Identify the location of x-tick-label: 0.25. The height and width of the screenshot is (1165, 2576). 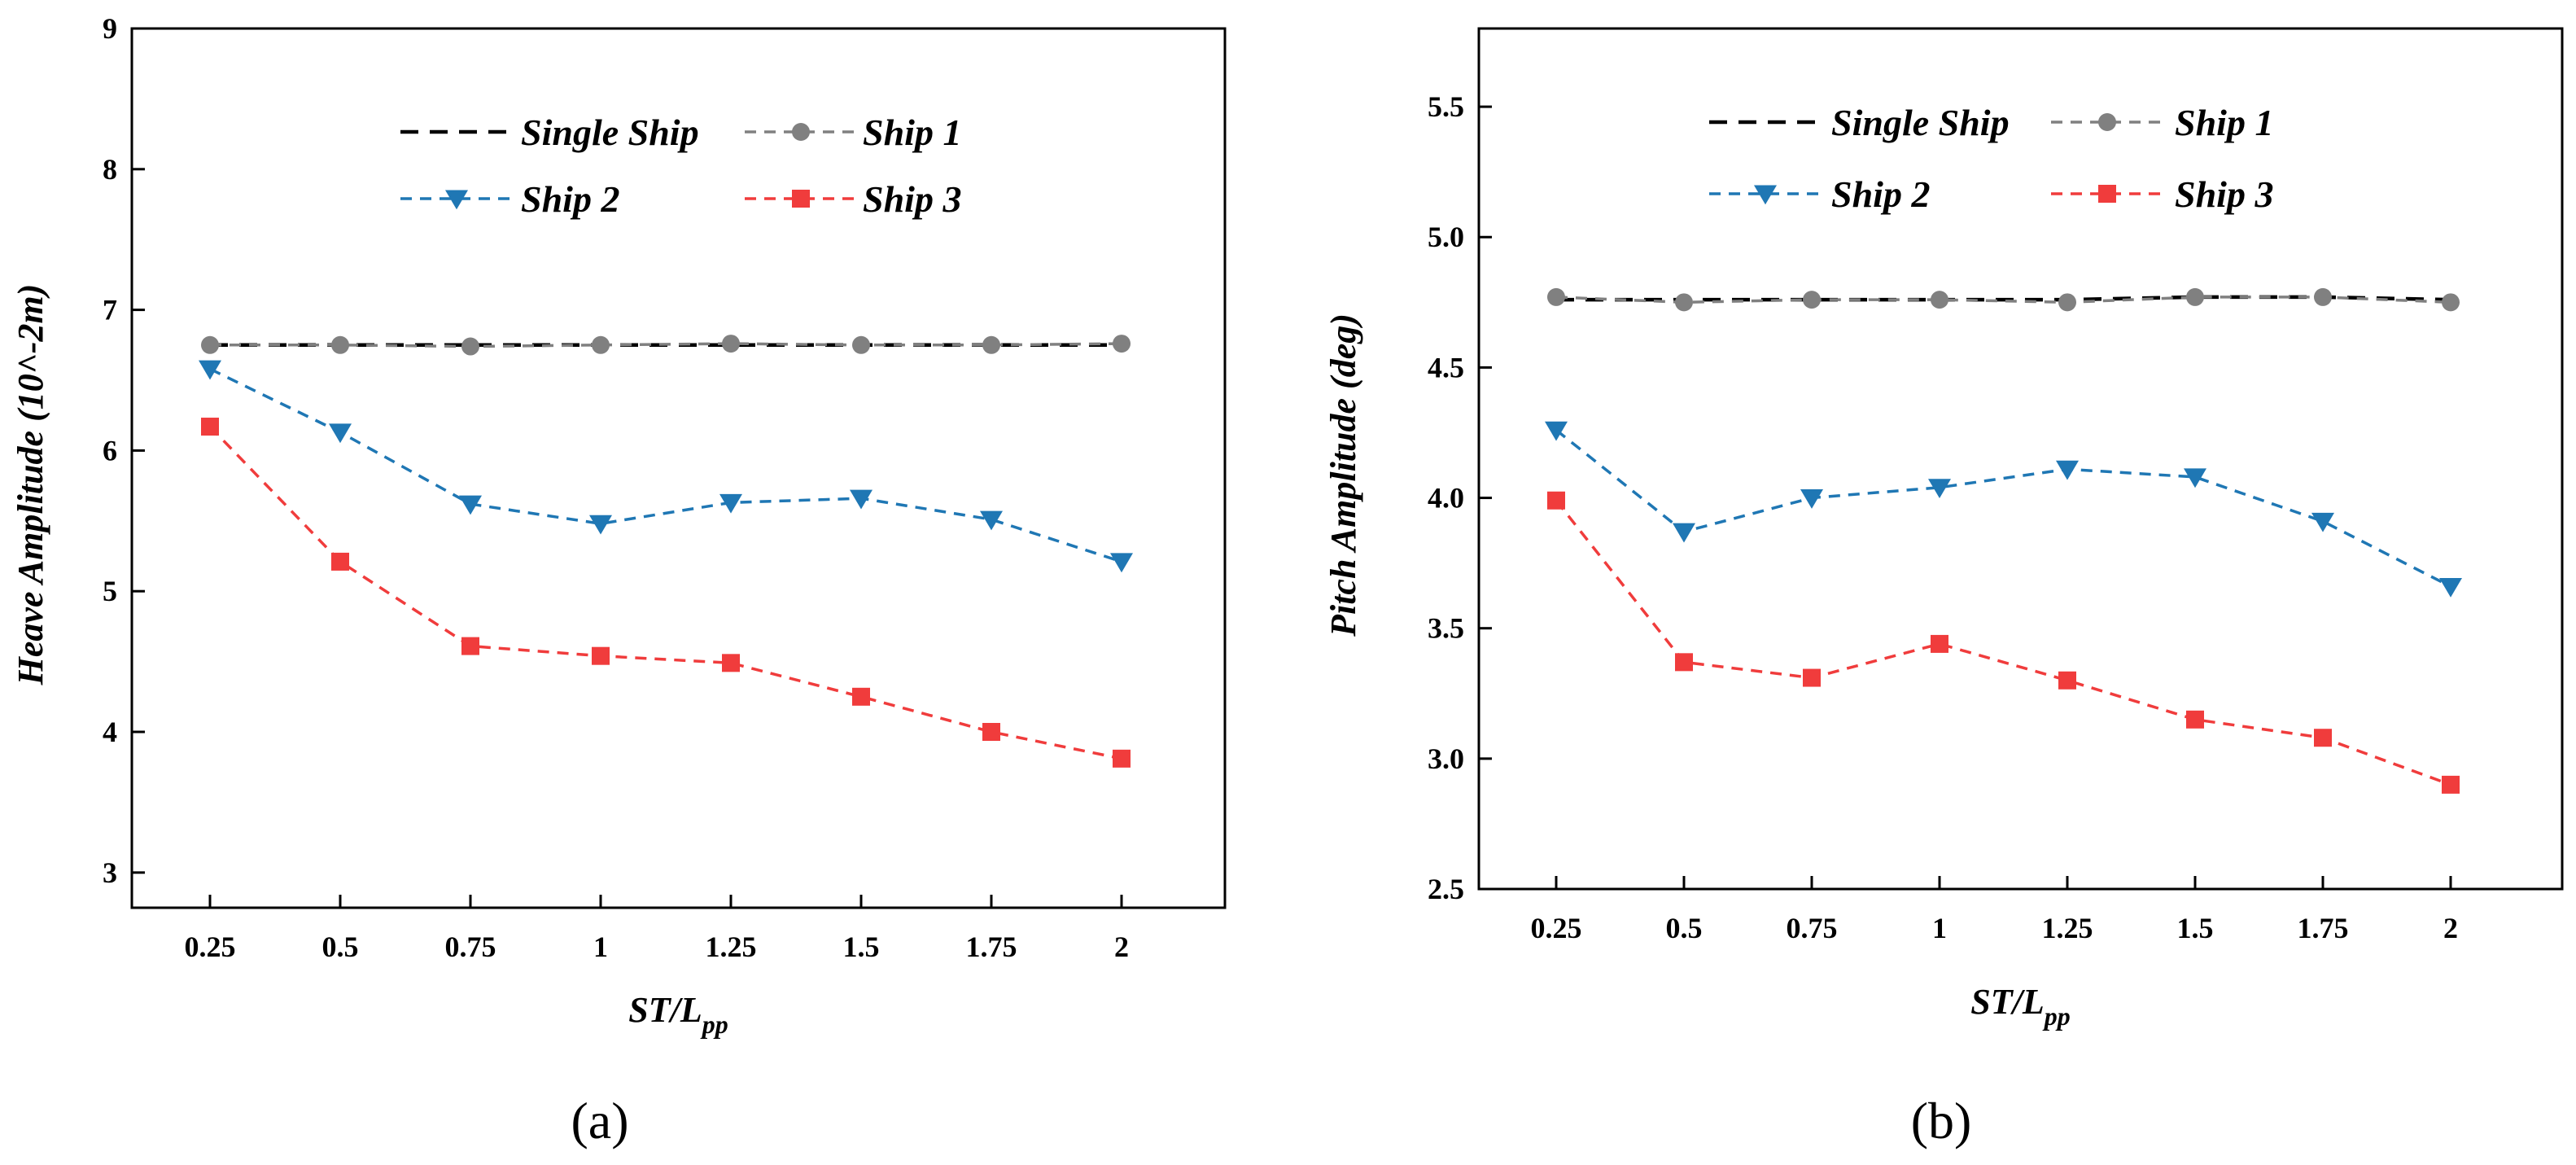
(211, 947).